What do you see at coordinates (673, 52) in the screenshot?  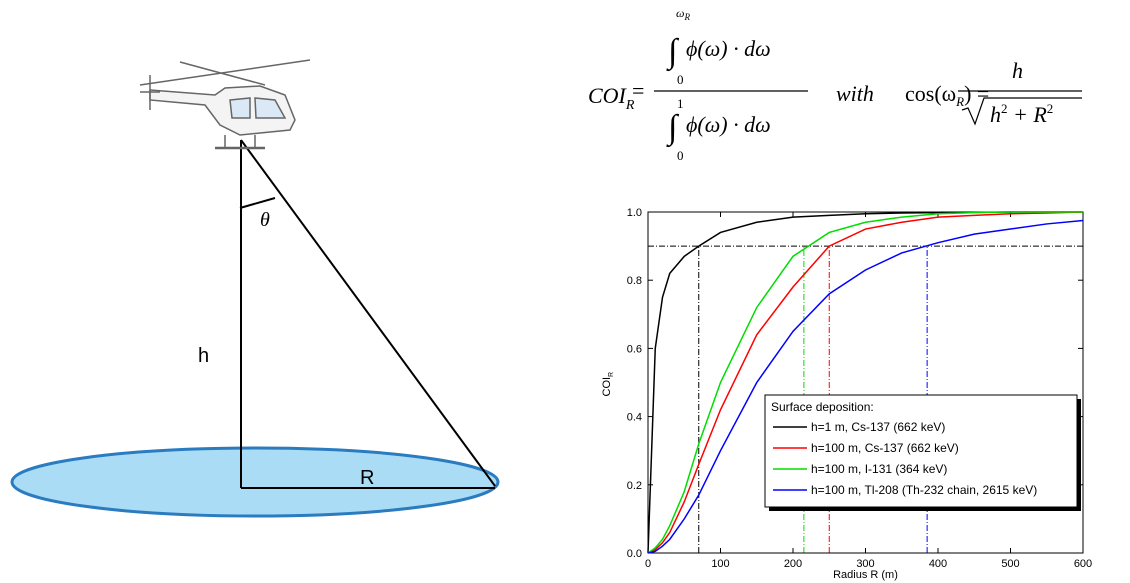 I see `num-integral: ∫` at bounding box center [673, 52].